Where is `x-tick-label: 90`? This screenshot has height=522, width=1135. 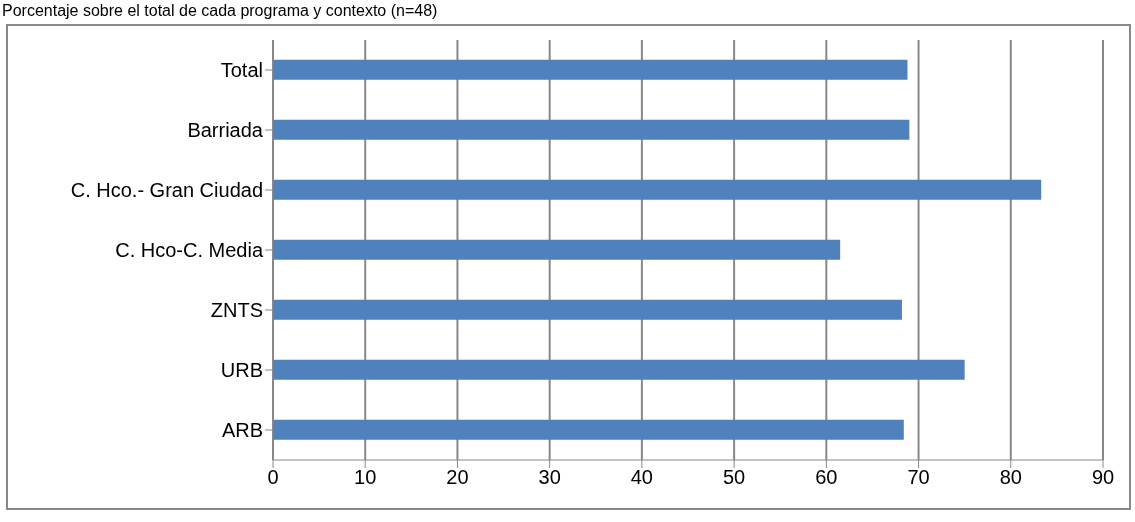
x-tick-label: 90 is located at coordinates (1103, 477).